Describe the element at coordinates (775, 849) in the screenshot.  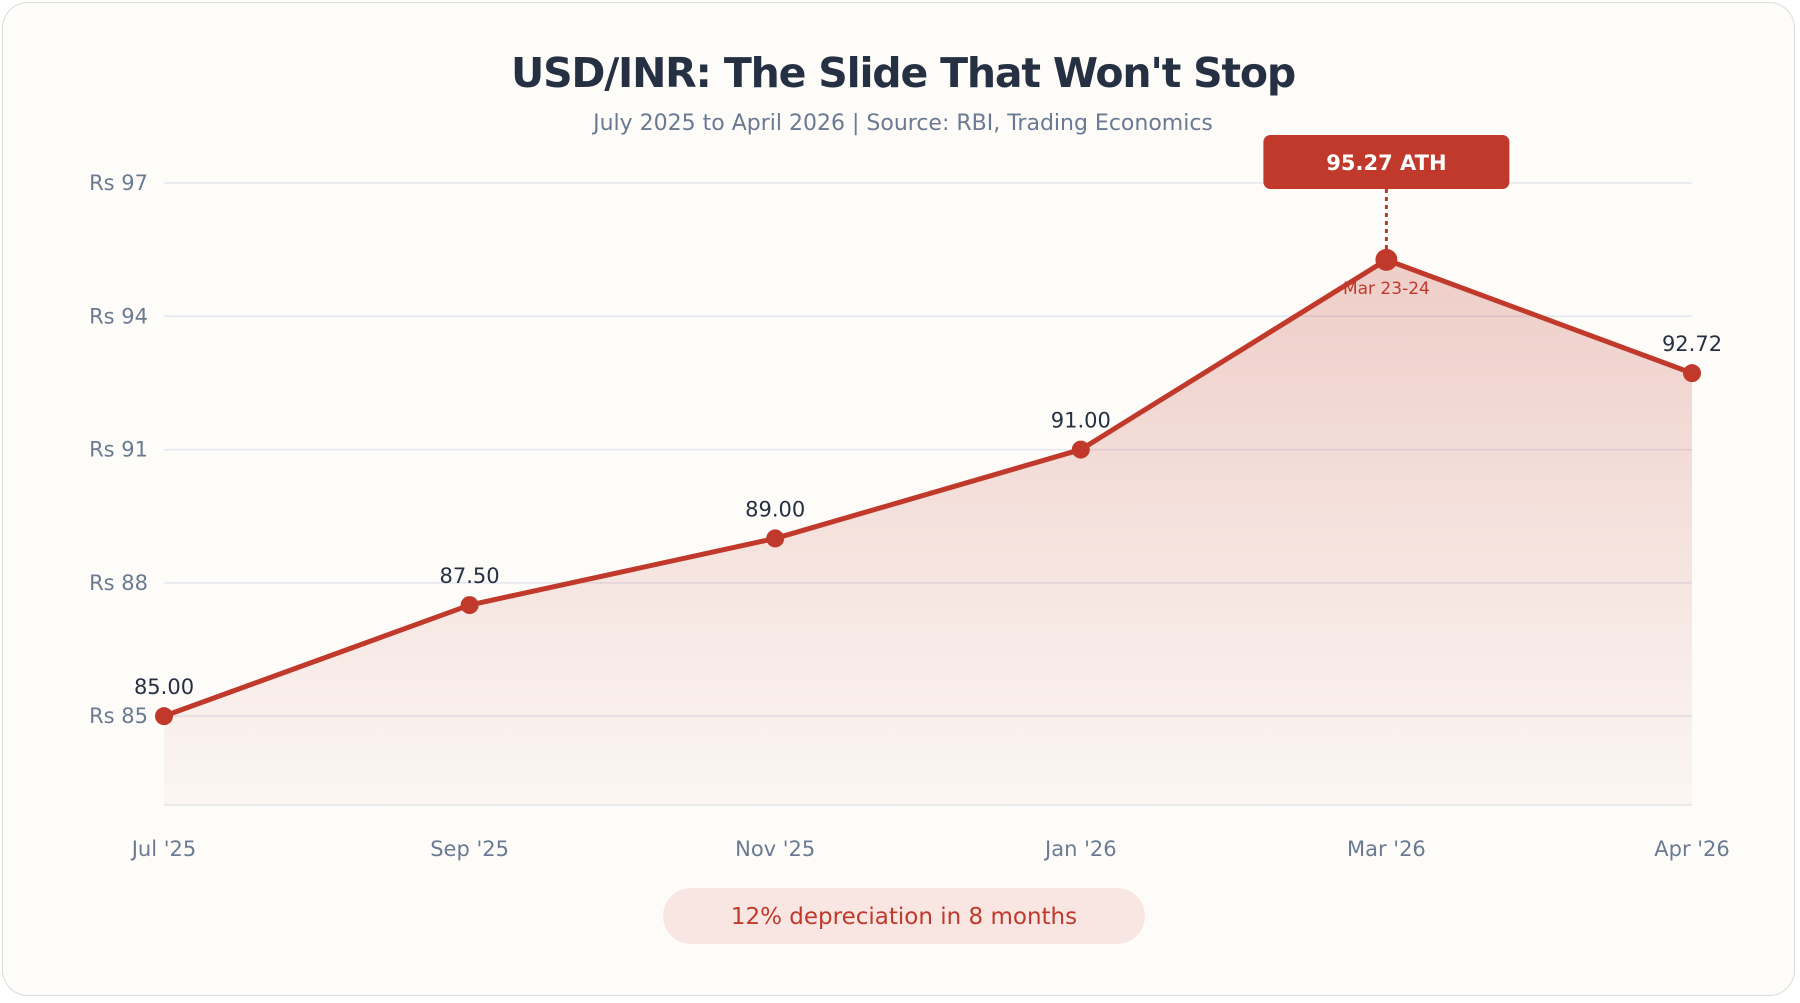
I see `x-tick-label: Nov '25` at that location.